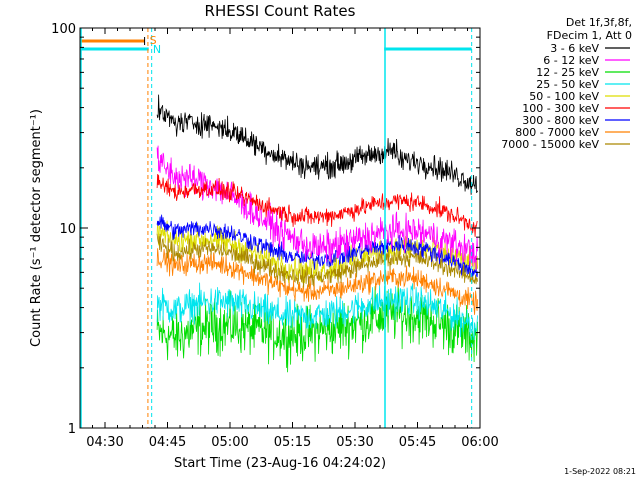  Describe the element at coordinates (550, 144) in the screenshot. I see `legend-entry-label: 7000 - 15000 keV` at that location.